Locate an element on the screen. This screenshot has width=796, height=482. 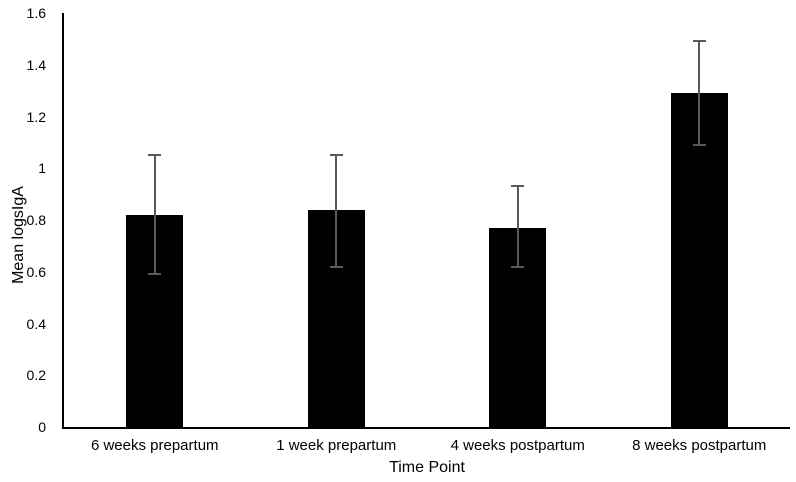
y-tick-label: 1.4 is located at coordinates (36, 64).